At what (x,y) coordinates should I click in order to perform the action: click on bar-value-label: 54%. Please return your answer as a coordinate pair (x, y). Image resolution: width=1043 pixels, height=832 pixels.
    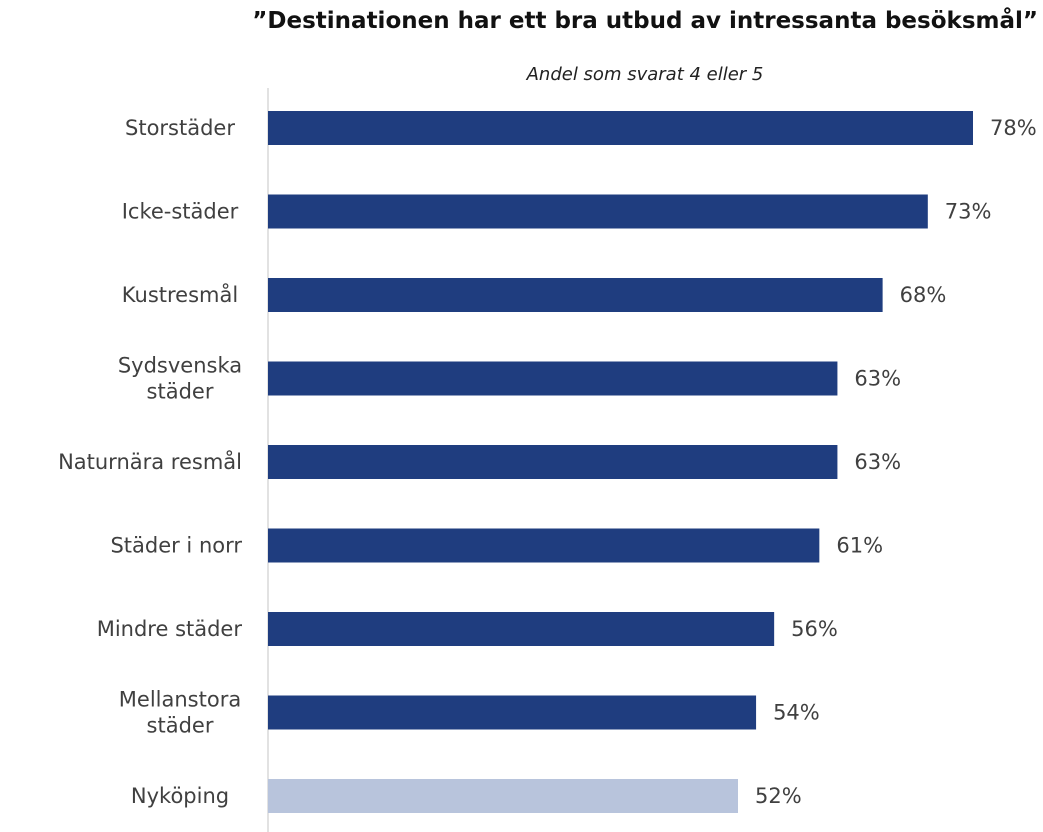
    Looking at the image, I should click on (796, 713).